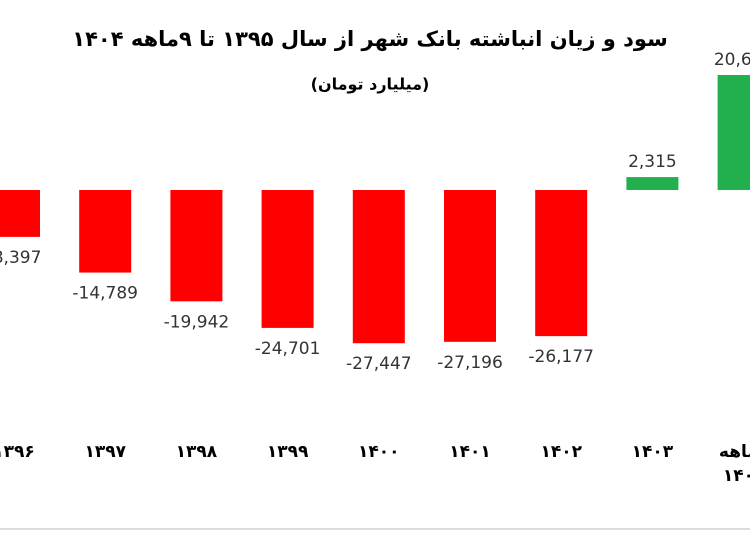  I want to click on x-tick-label: ۱۳۹۷, so click(105, 452).